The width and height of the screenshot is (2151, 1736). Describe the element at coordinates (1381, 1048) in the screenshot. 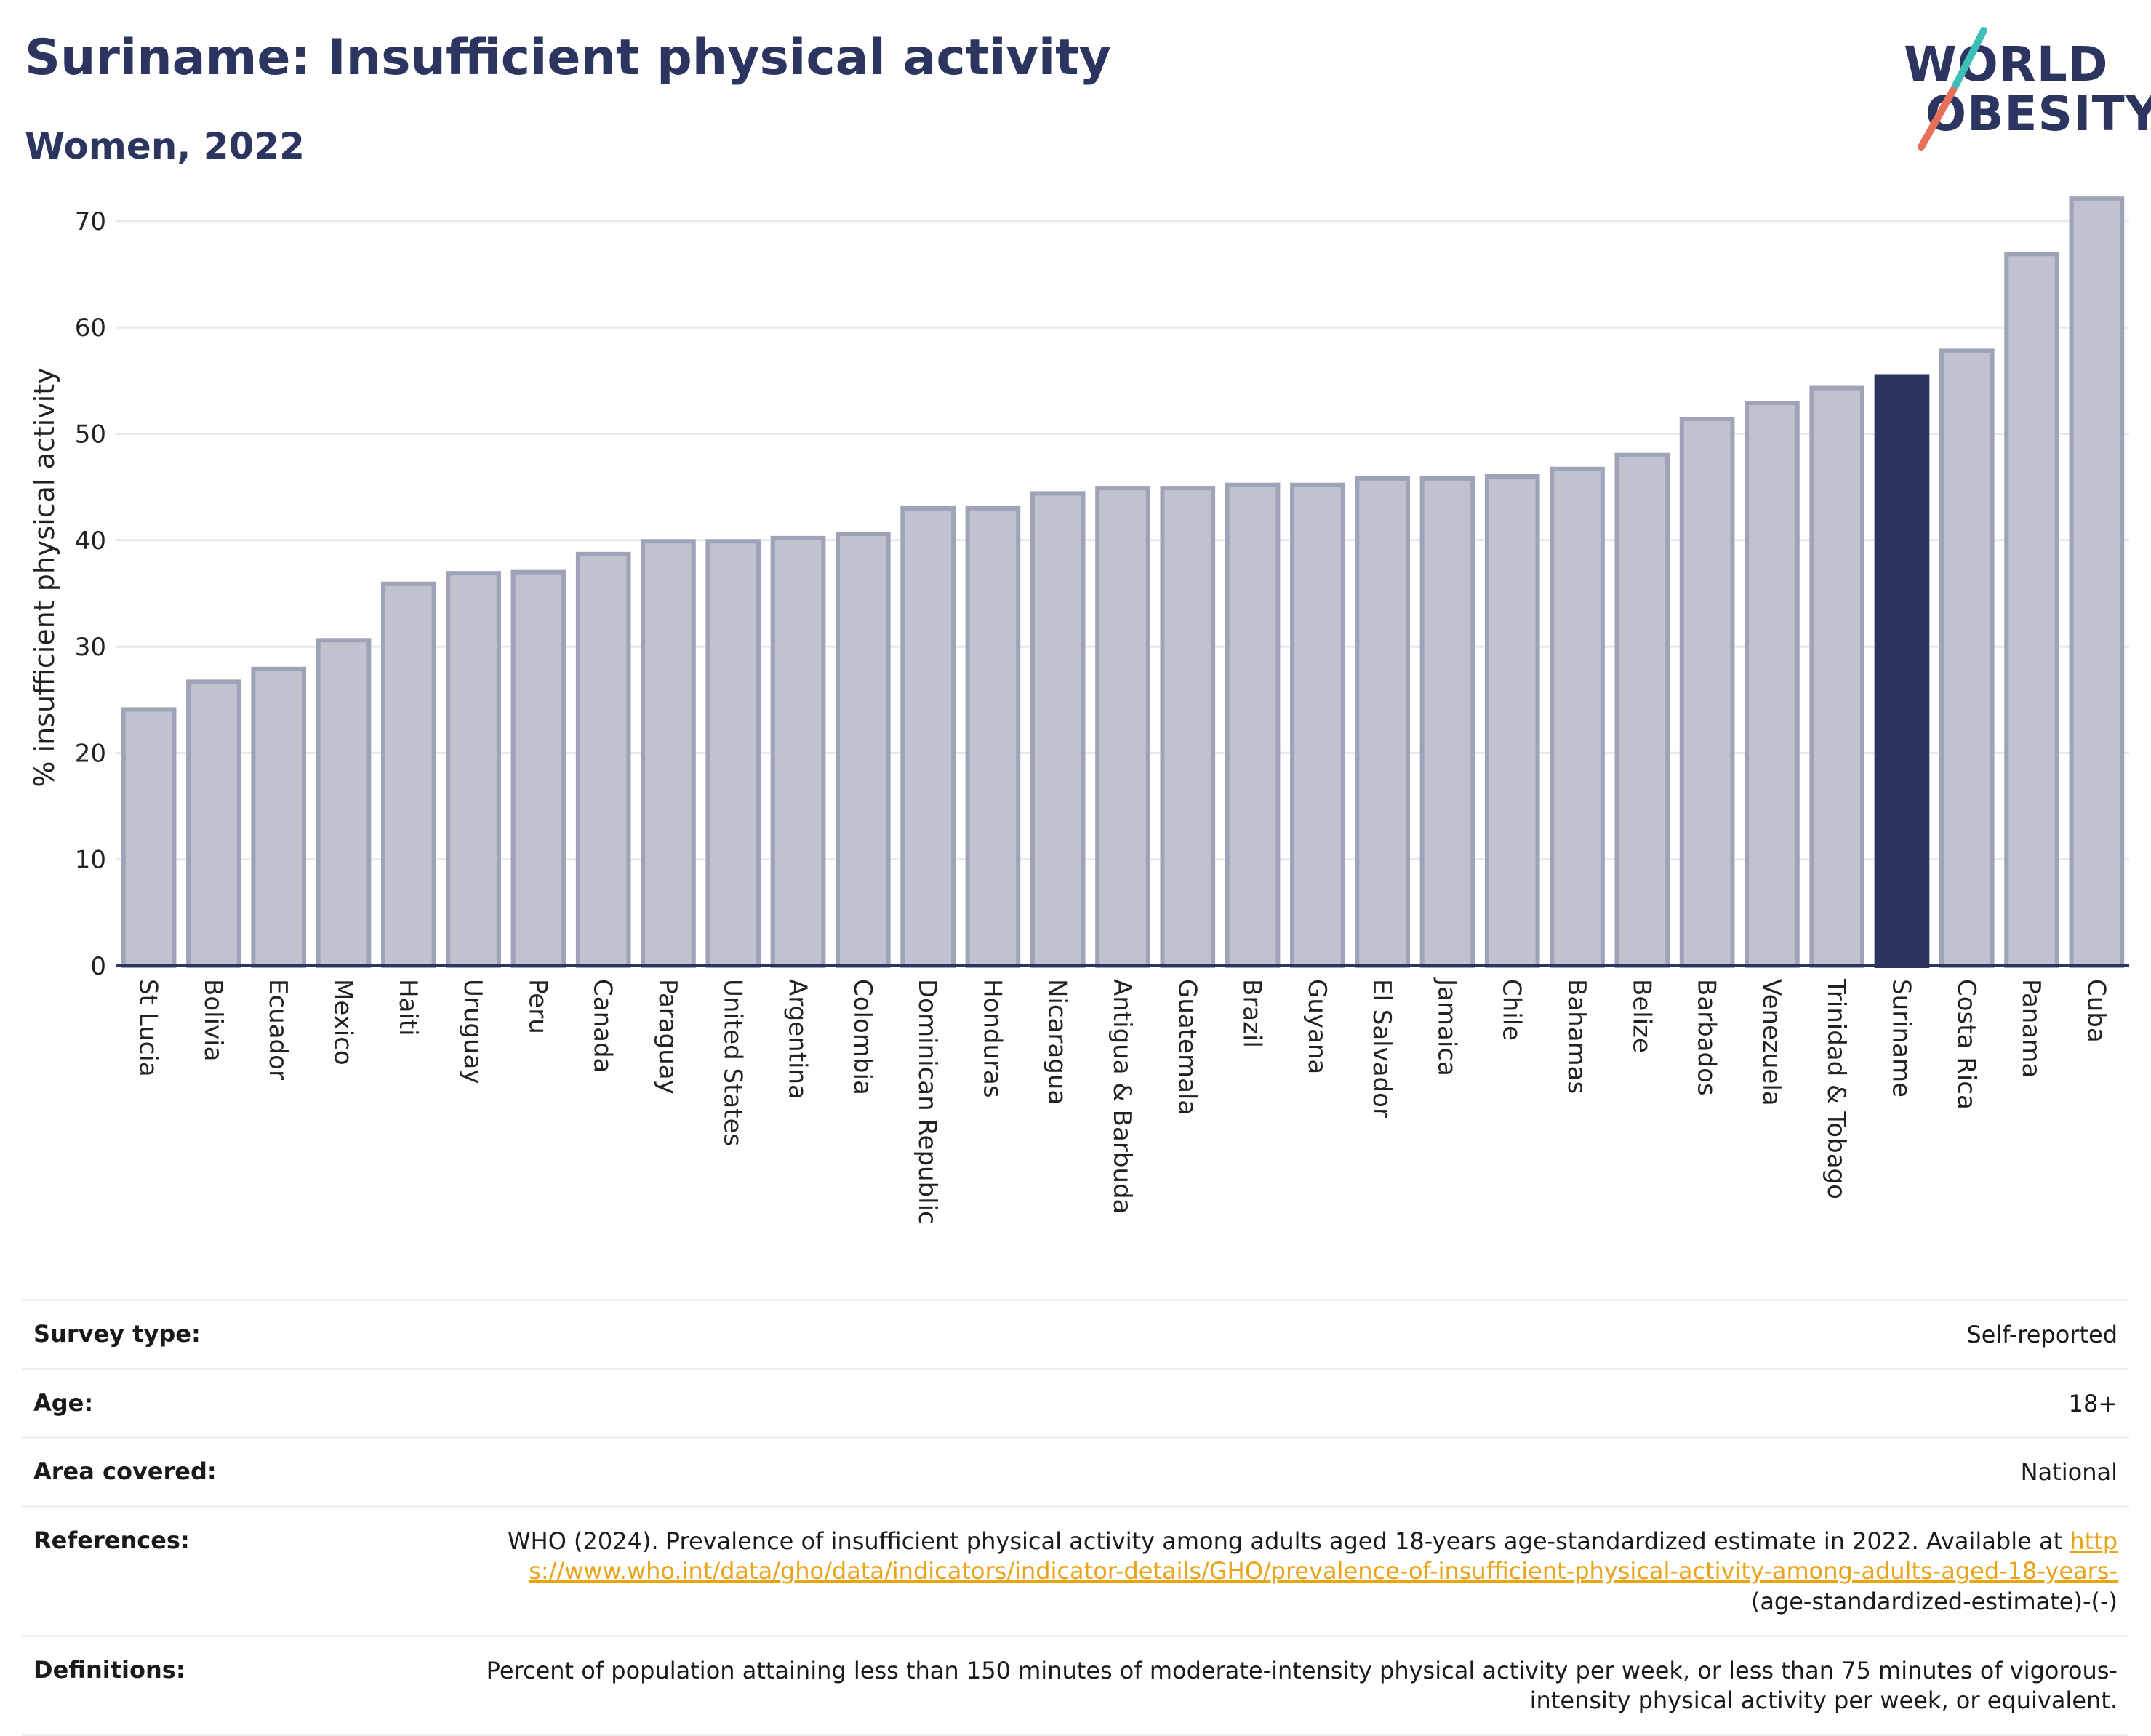

I see `x-tick-label: El Salvador` at that location.